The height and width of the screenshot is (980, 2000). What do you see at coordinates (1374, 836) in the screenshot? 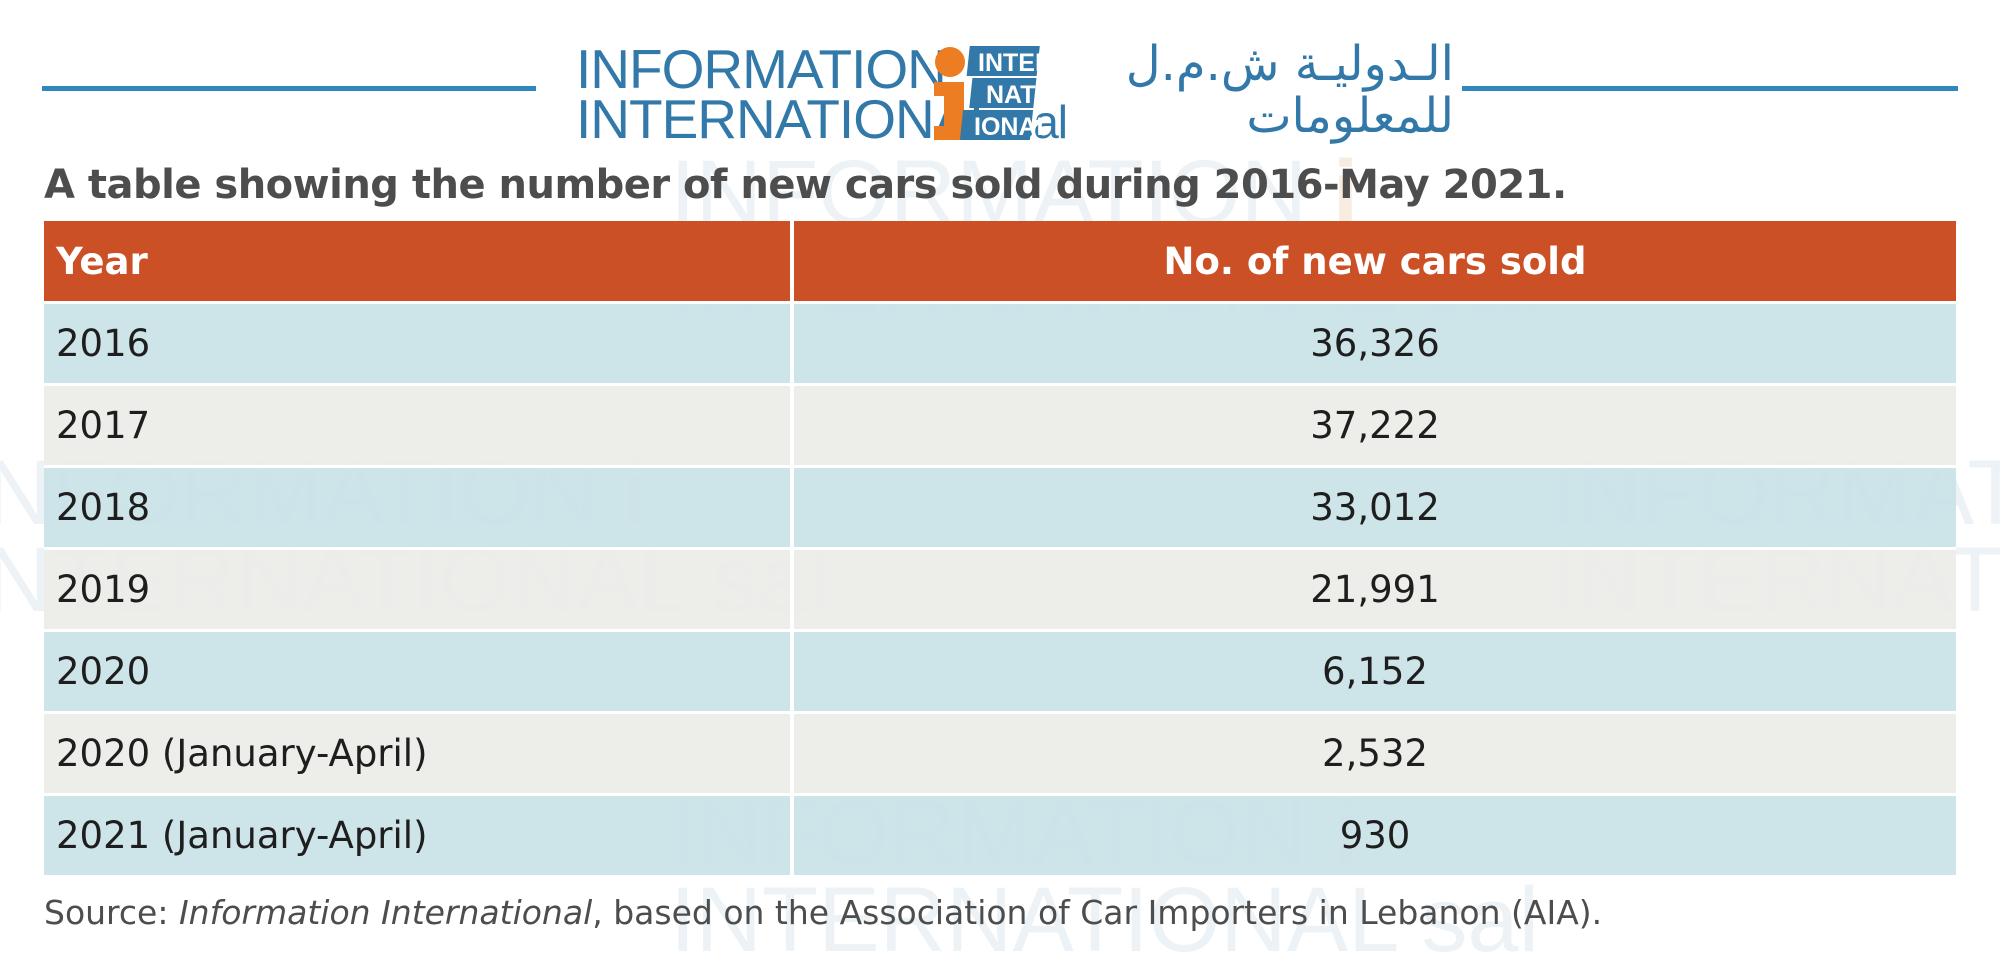
I see `cars-sold-cell: 930` at bounding box center [1374, 836].